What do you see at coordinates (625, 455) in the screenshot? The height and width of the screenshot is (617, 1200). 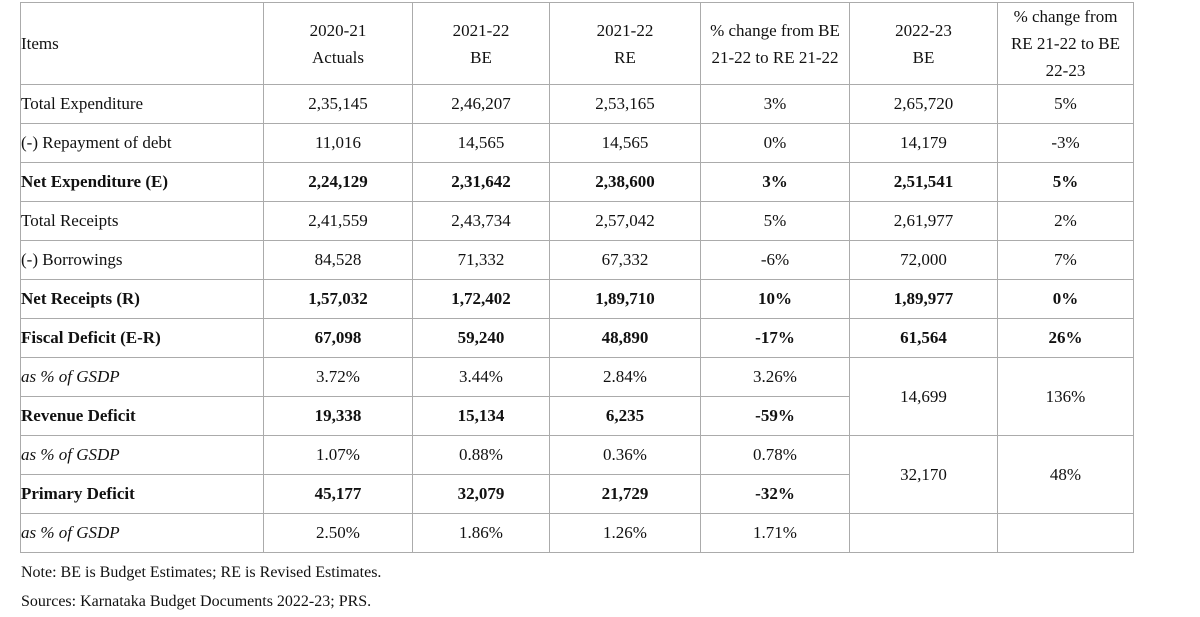 I see `cell-value: 0.36%` at bounding box center [625, 455].